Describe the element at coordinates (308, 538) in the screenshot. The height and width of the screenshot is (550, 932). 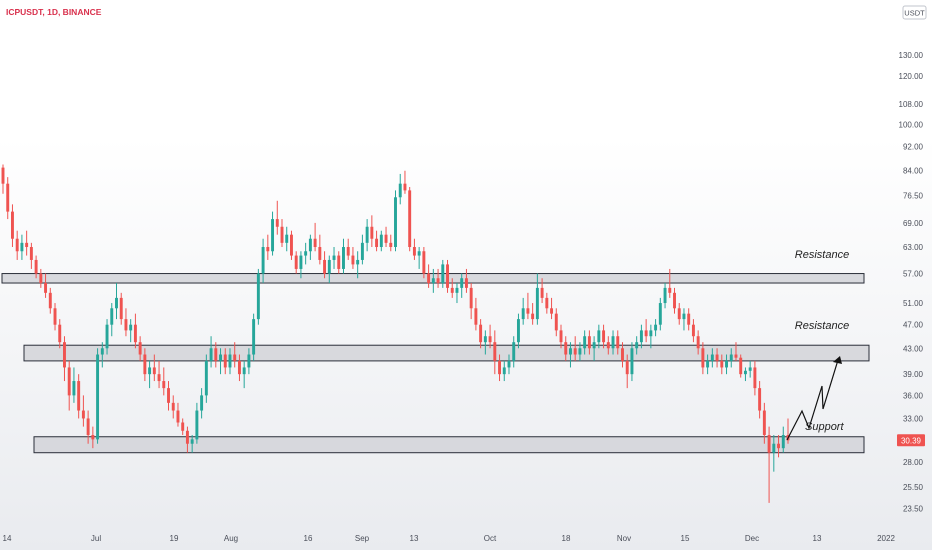
I see `x-tick-label: 16` at that location.